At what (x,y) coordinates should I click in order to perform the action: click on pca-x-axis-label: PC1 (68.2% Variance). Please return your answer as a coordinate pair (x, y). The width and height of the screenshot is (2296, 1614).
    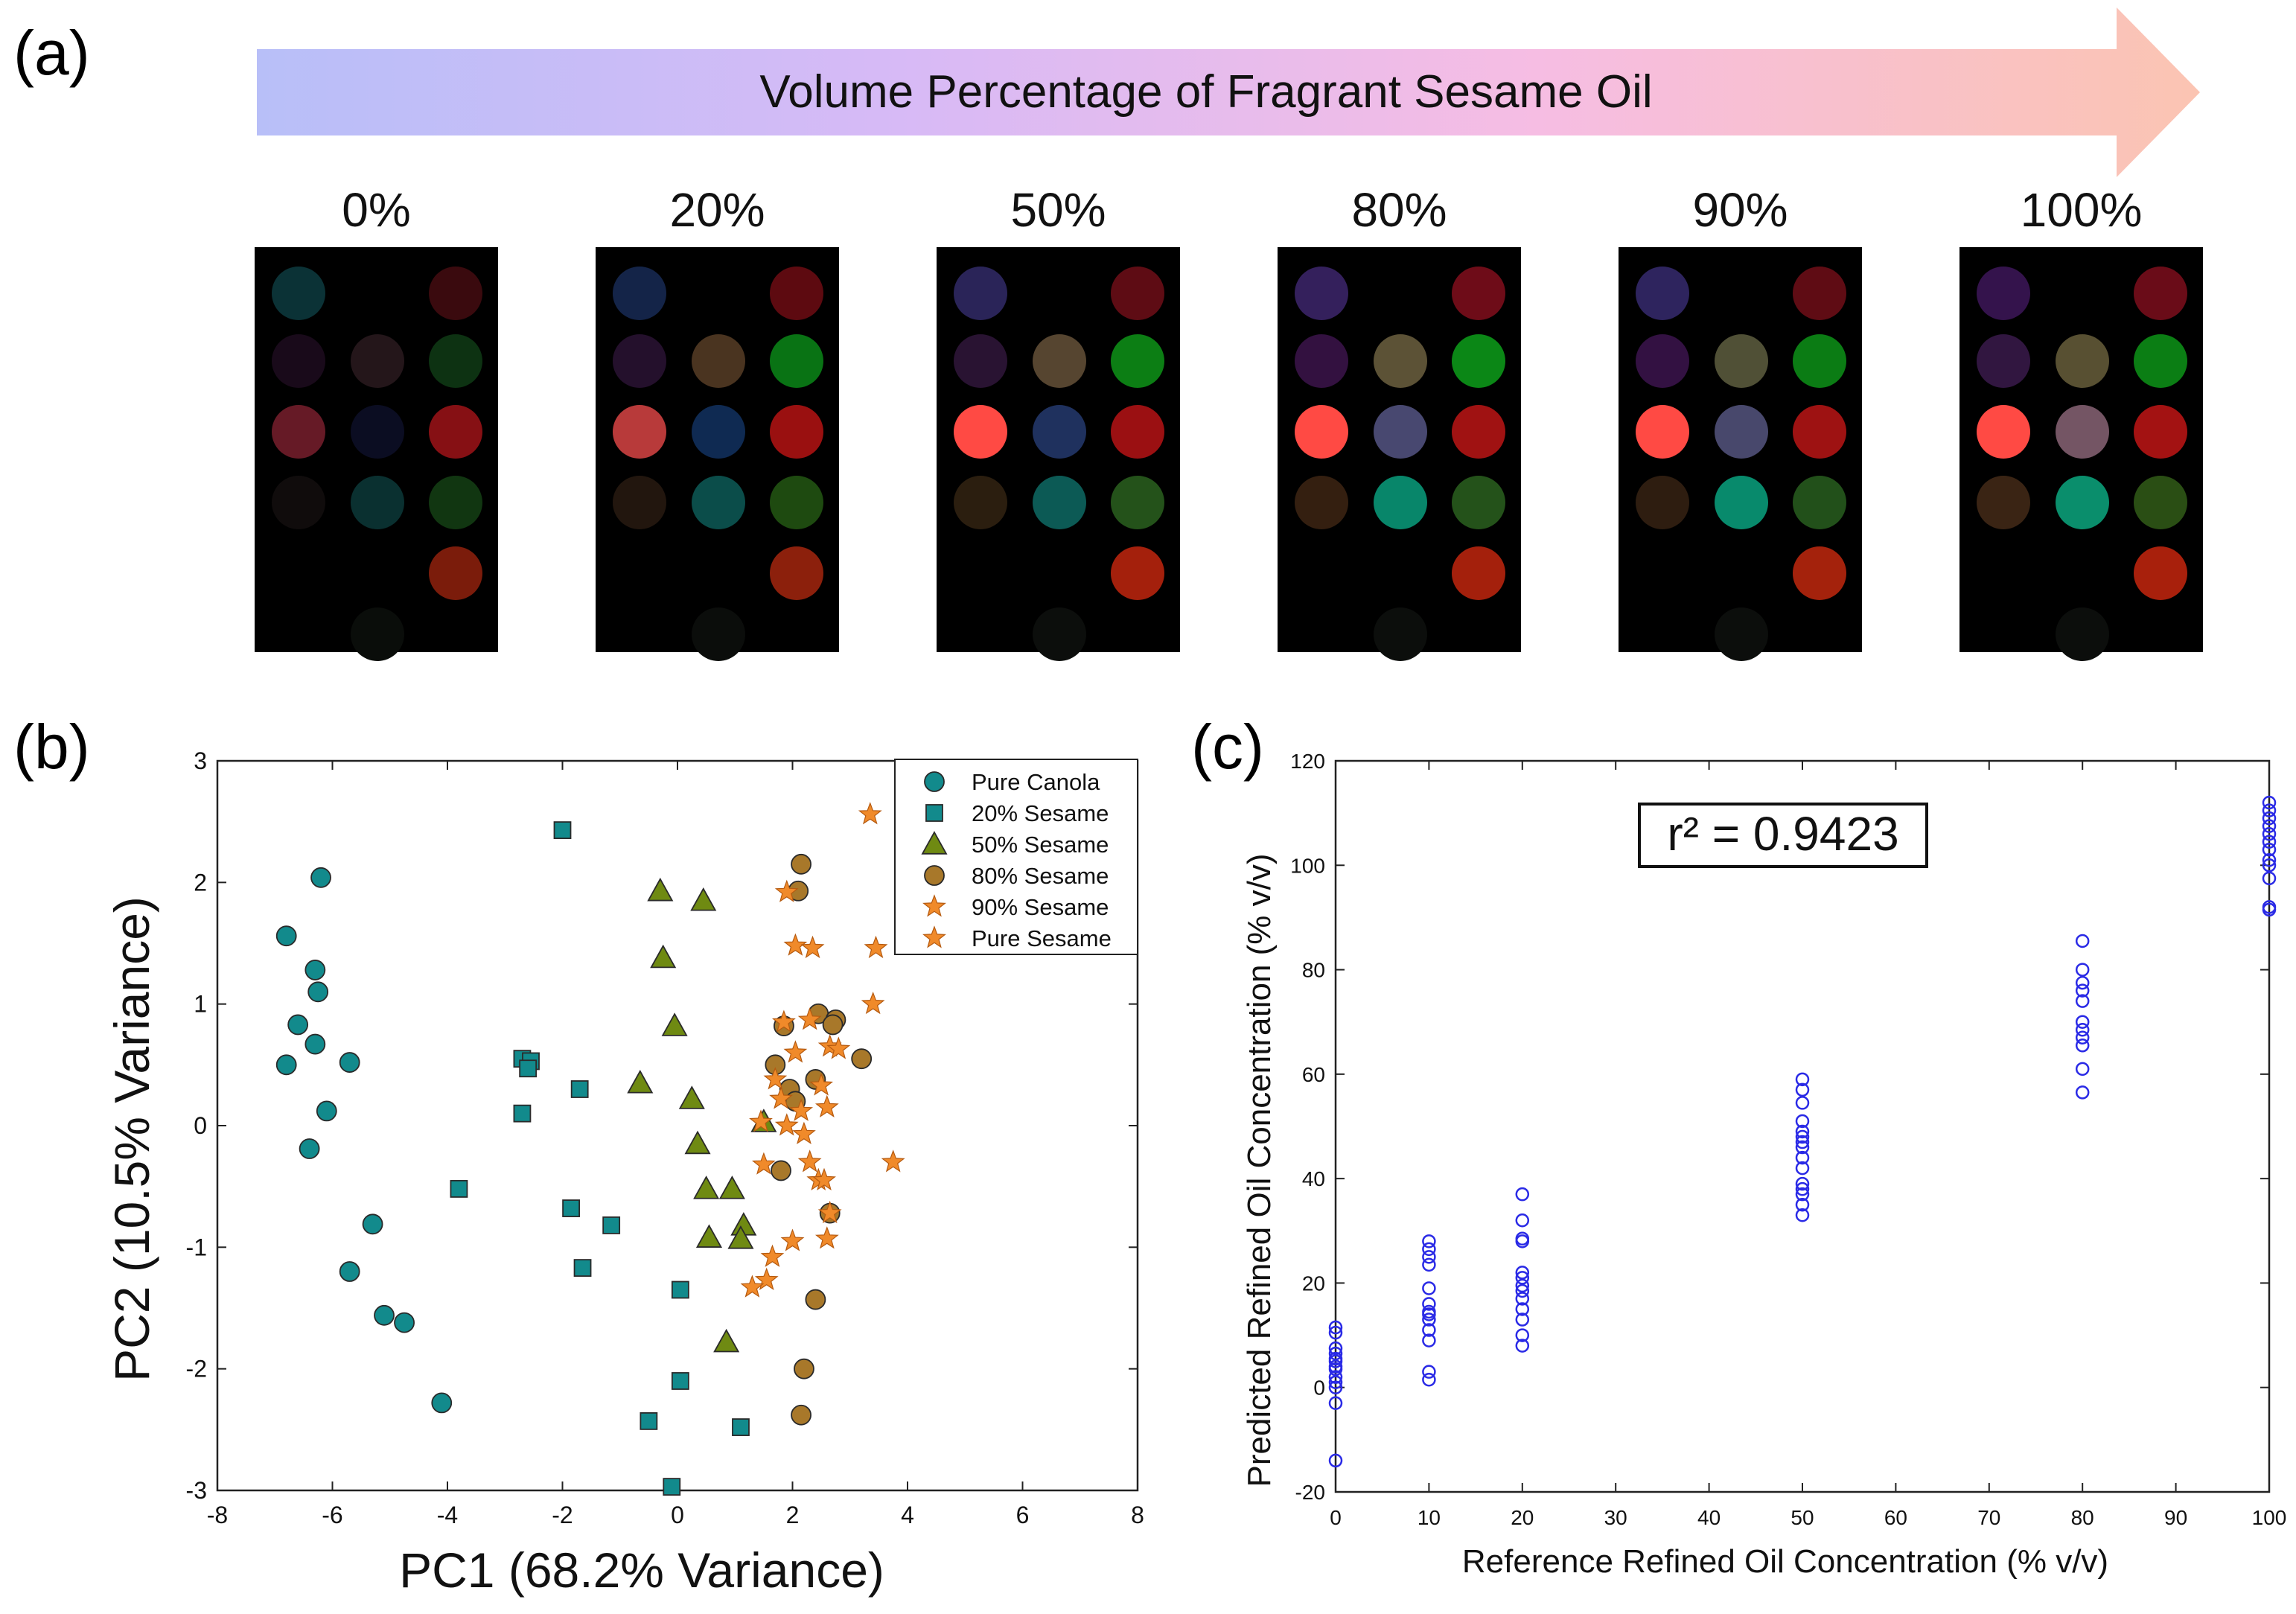
    Looking at the image, I should click on (641, 1570).